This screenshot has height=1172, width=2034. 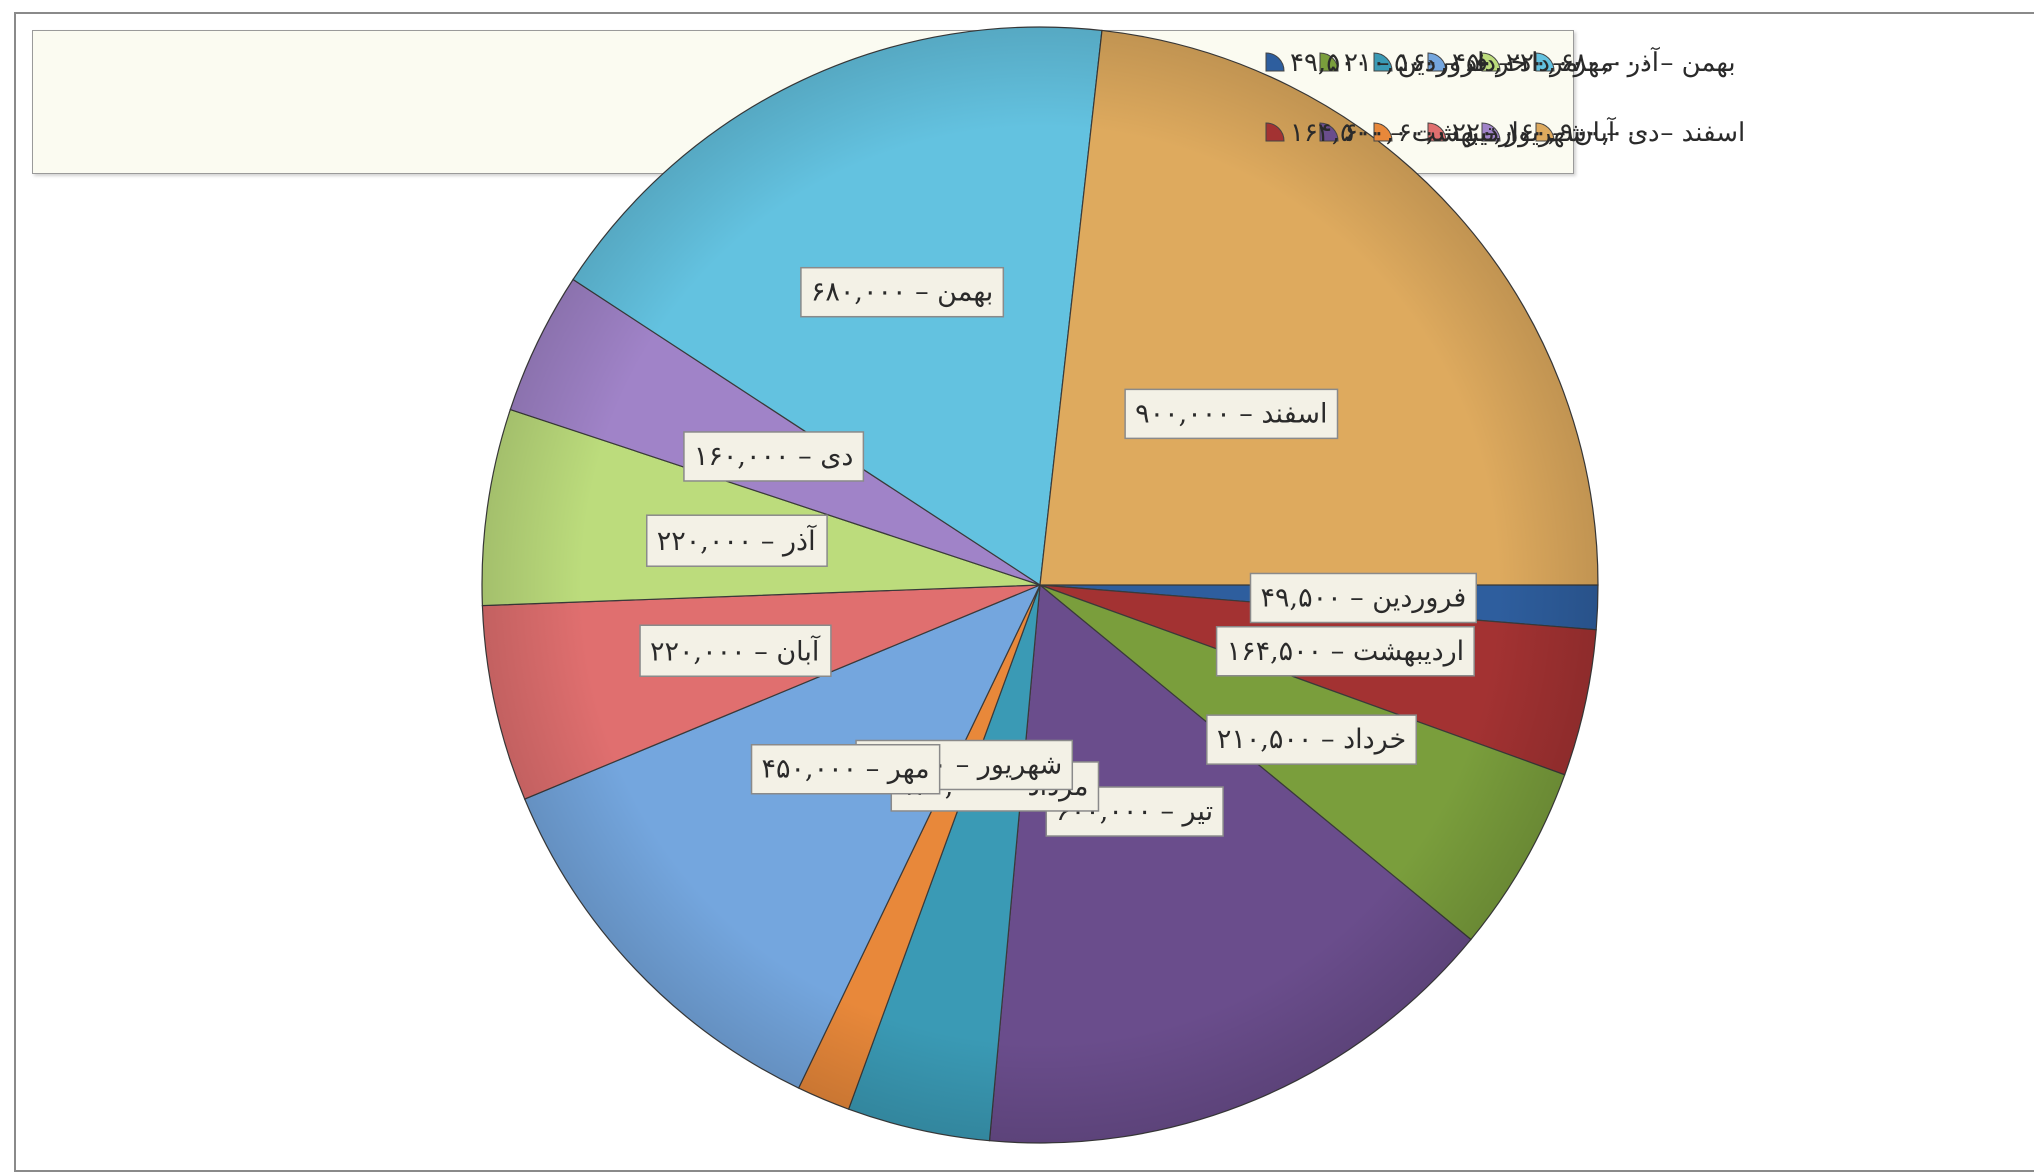 I want to click on legend-label-6: شهریور – ۶۰,۰۰۰, so click(x=1492, y=133).